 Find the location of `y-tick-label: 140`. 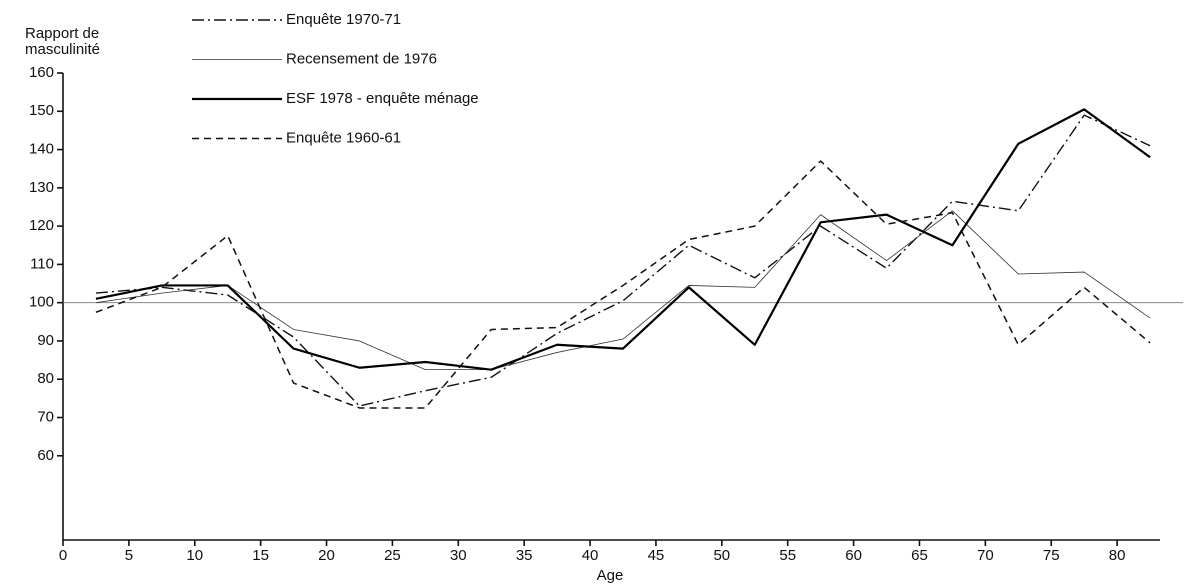

y-tick-label: 140 is located at coordinates (41, 149).